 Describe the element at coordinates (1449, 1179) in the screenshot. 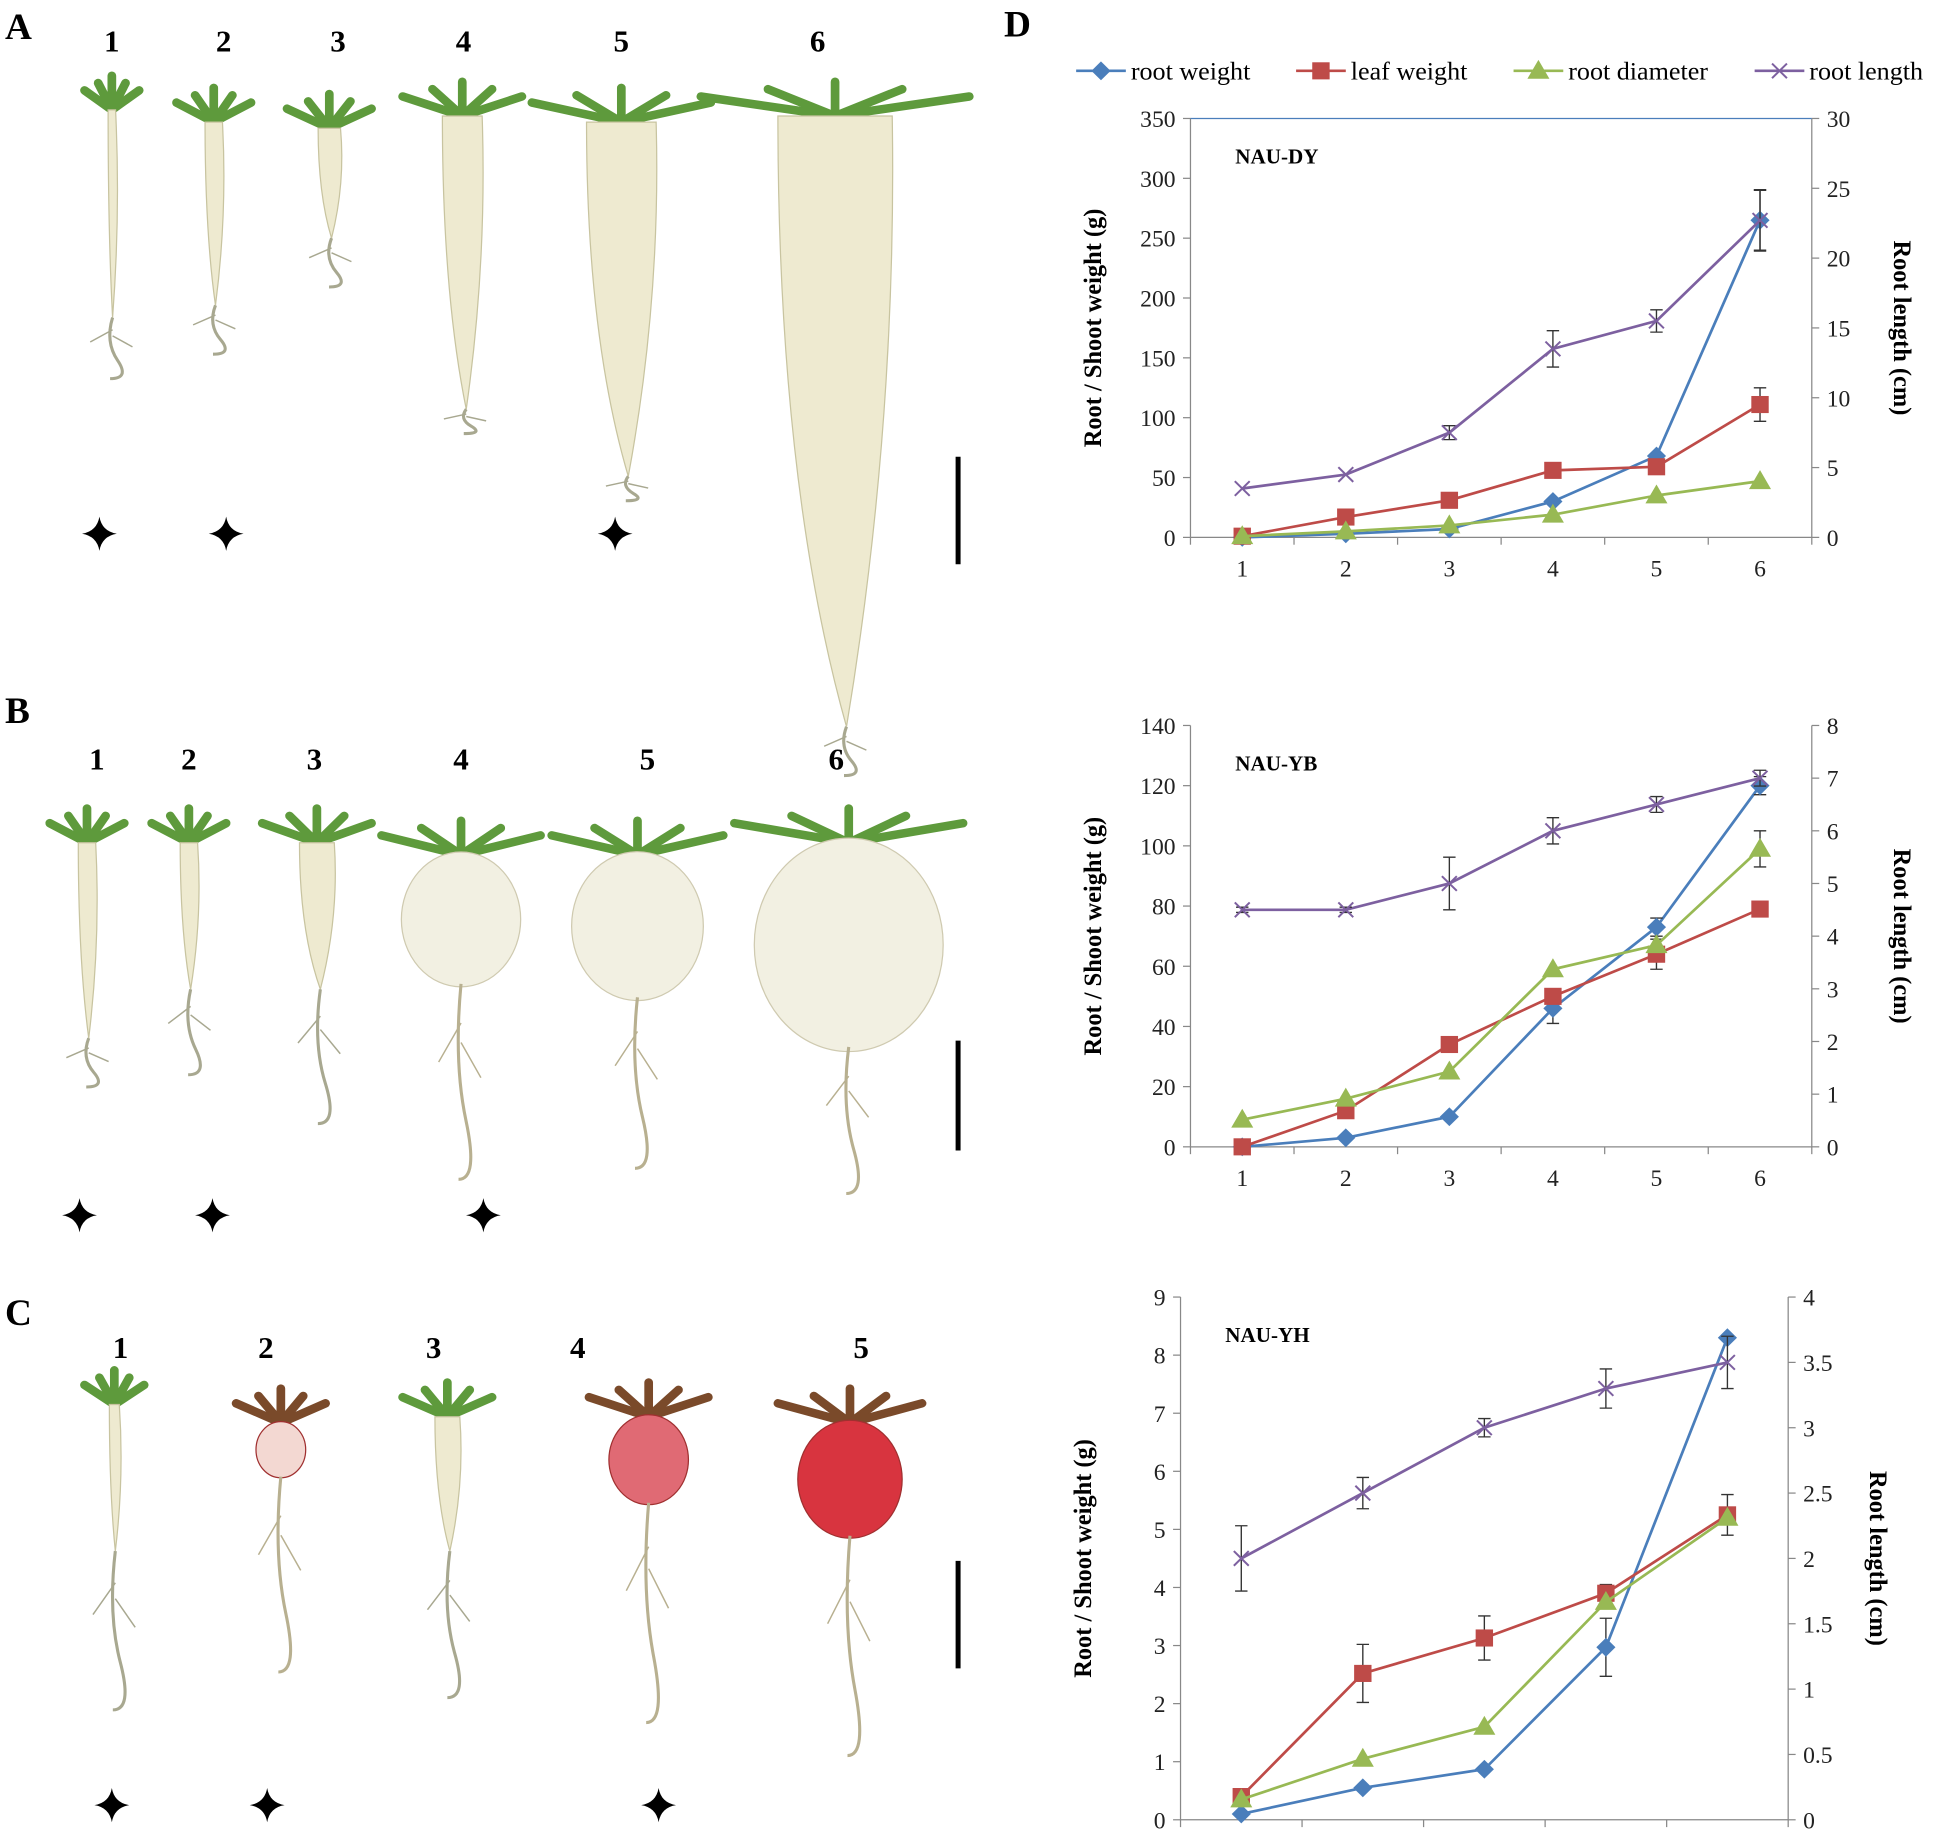

I see `x-tick-label: 3` at that location.